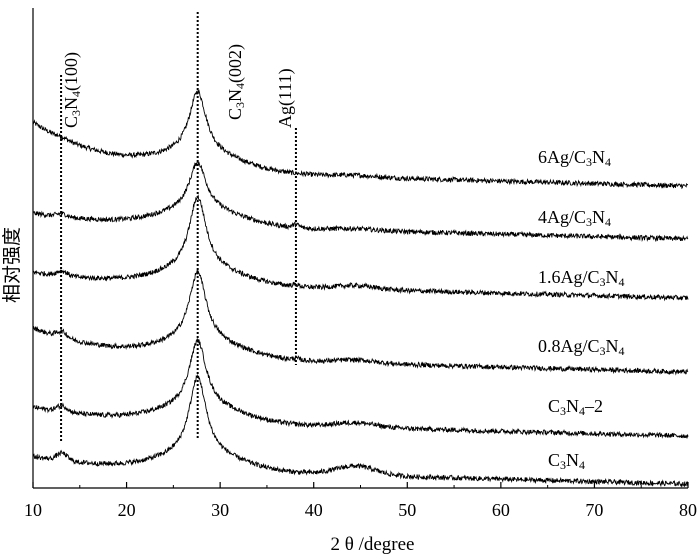 The width and height of the screenshot is (700, 559). I want to click on x-tick-label: 80, so click(688, 510).